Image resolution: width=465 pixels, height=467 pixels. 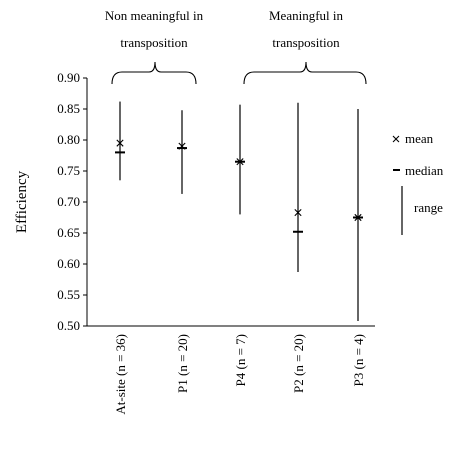 What do you see at coordinates (68, 263) in the screenshot?
I see `y-tick-label: 0.60` at bounding box center [68, 263].